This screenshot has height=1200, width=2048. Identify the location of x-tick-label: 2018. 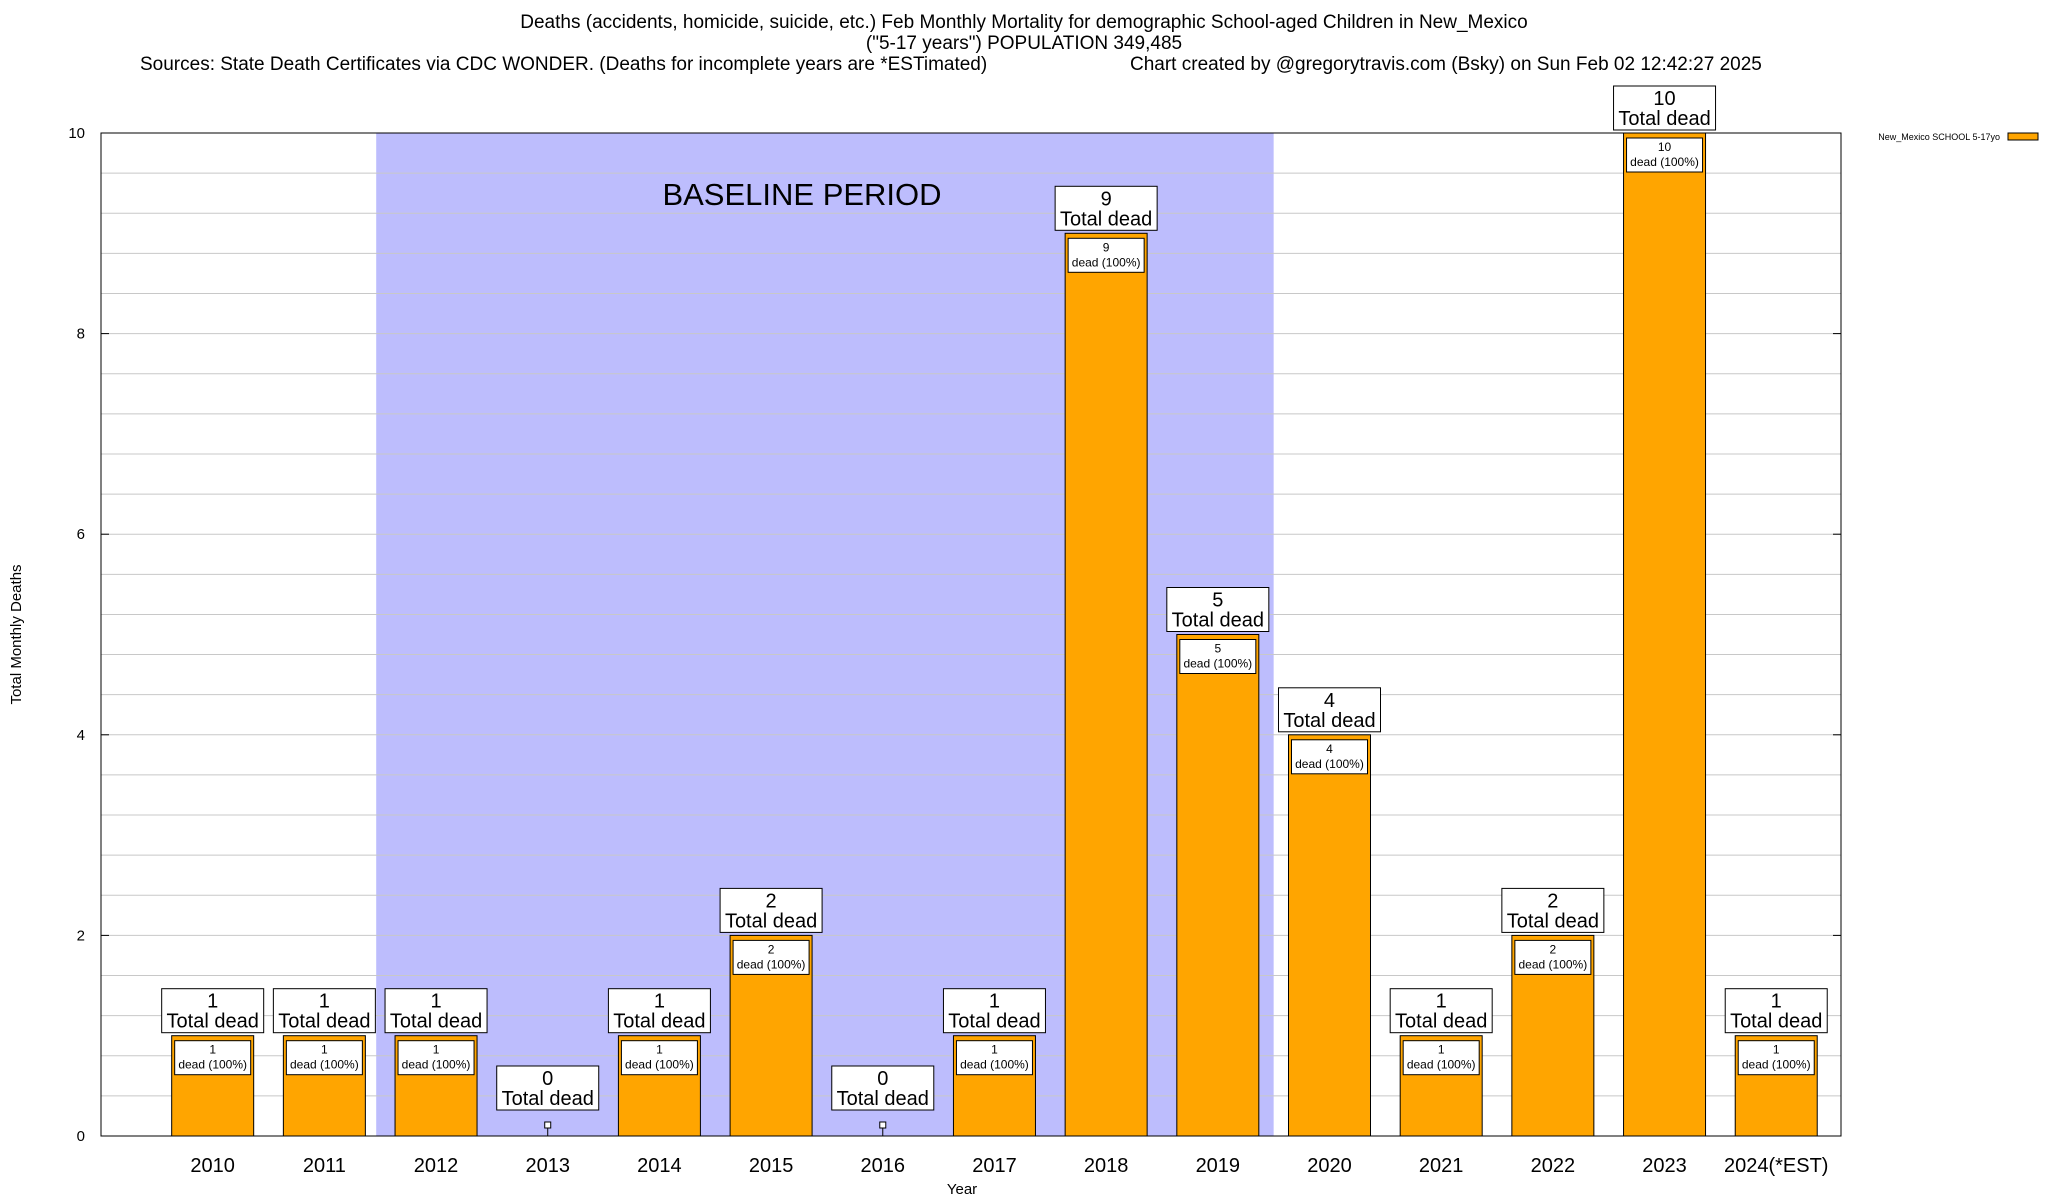
(1106, 1166).